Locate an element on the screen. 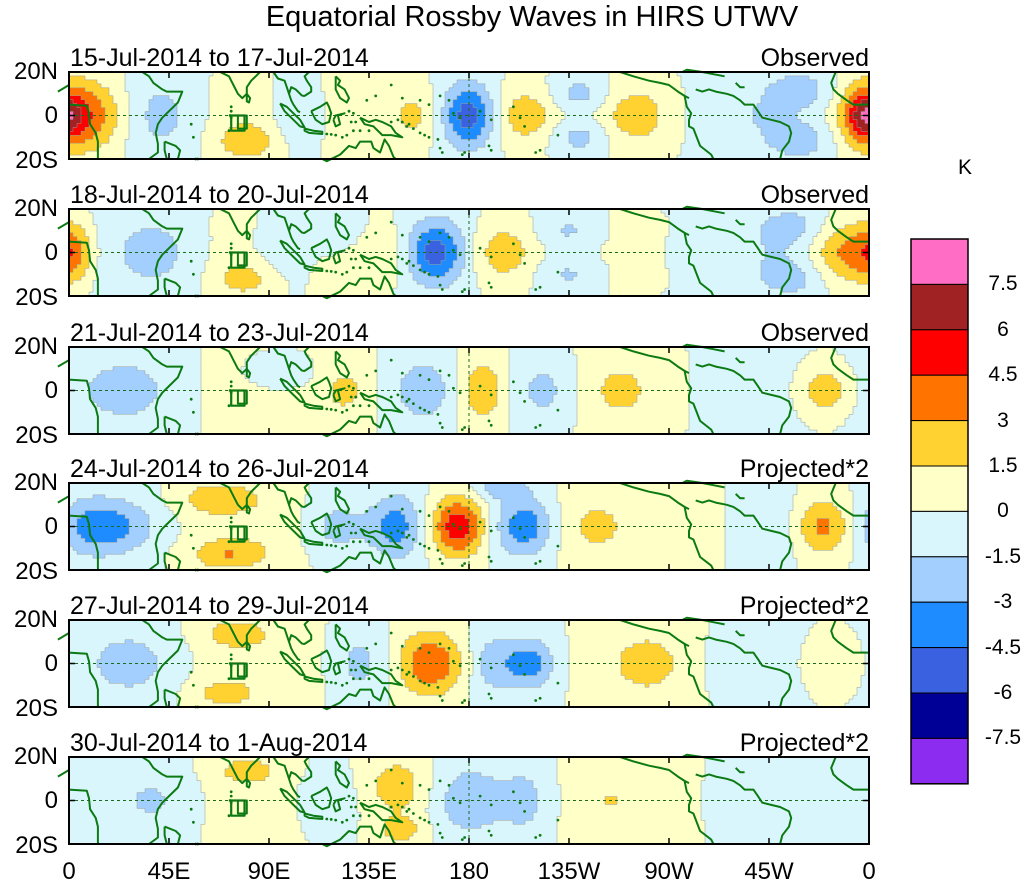  colorbar-unit: K is located at coordinates (965, 168).